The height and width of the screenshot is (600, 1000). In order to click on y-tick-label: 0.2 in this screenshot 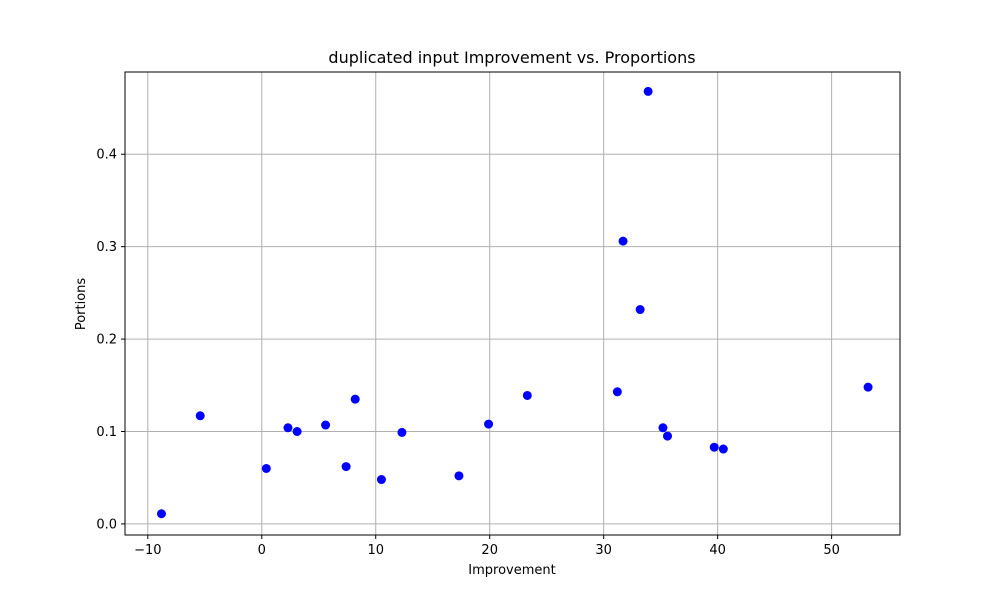, I will do `click(106, 340)`.